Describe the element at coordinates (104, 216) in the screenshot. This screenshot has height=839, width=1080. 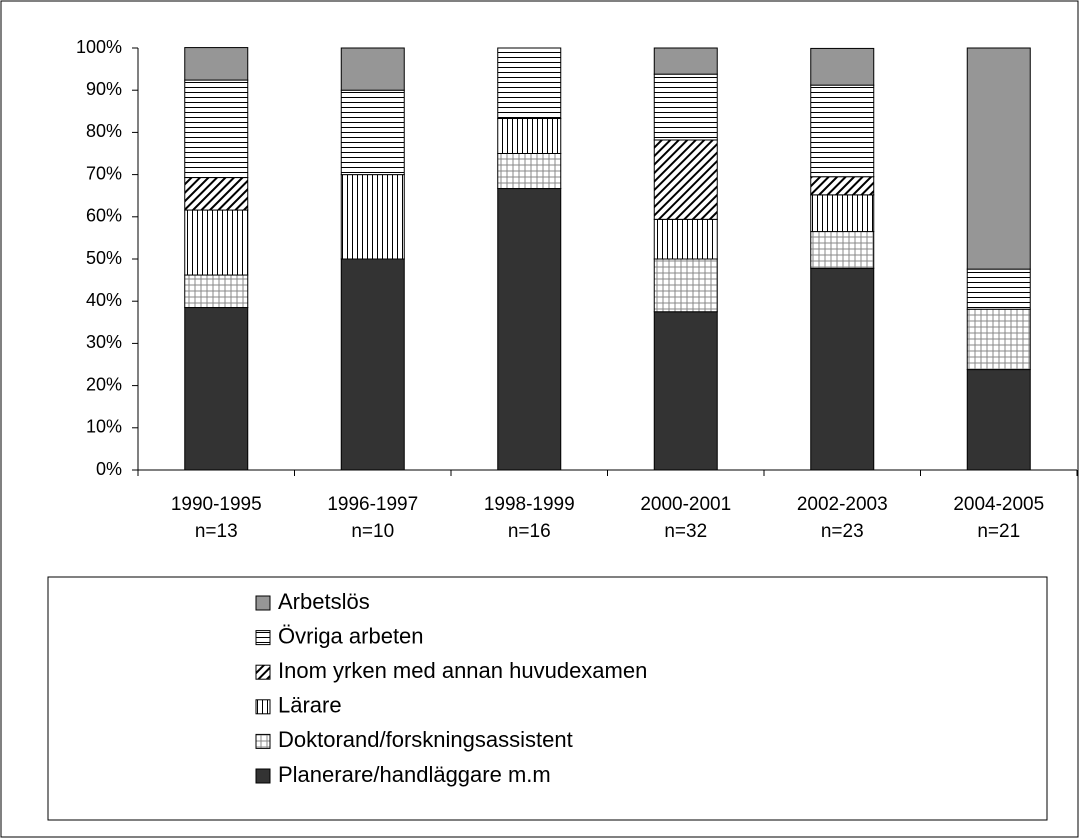
I see `y-tick-label: 60%` at that location.